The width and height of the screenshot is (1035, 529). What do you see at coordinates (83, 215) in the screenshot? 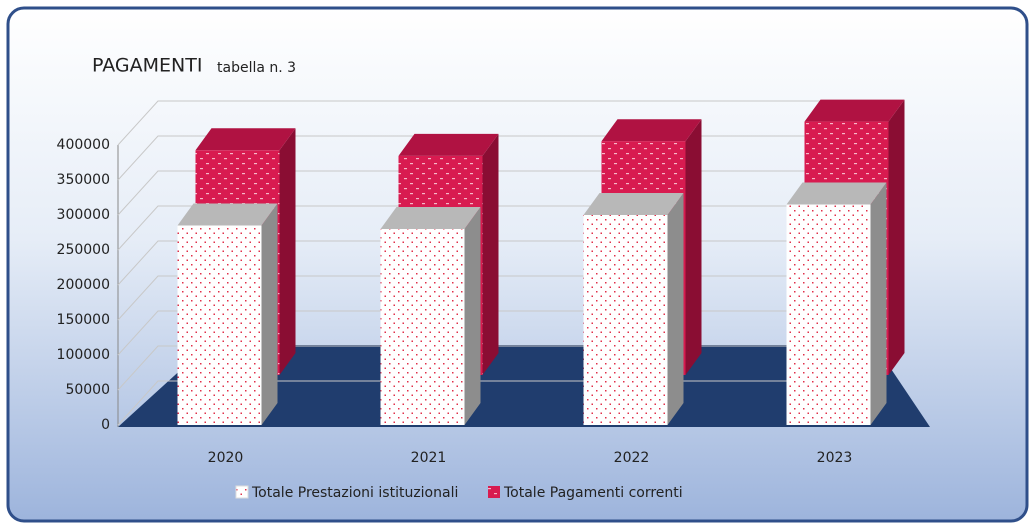
I see `y-tick-label: 300000` at bounding box center [83, 215].